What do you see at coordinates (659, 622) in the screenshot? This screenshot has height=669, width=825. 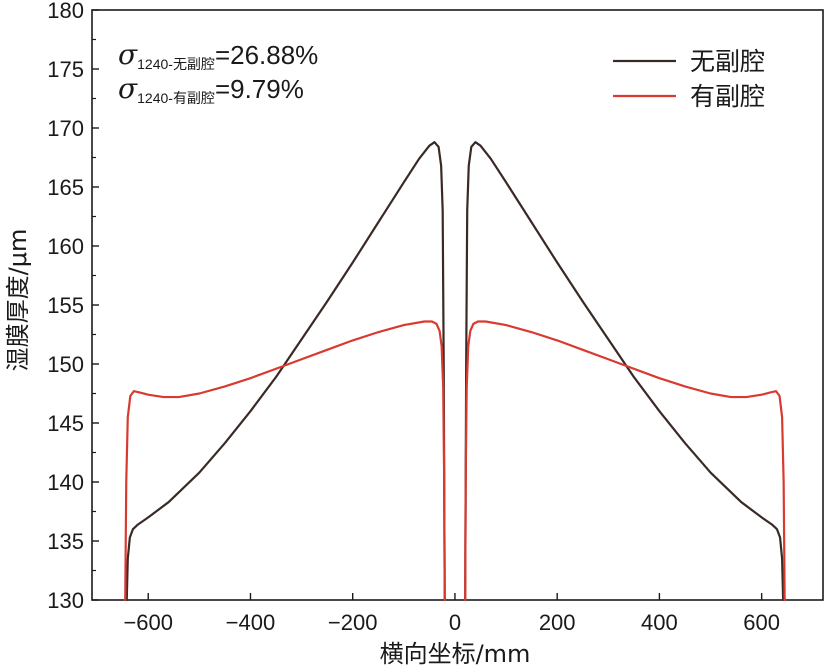 I see `x-tick-label: 400` at bounding box center [659, 622].